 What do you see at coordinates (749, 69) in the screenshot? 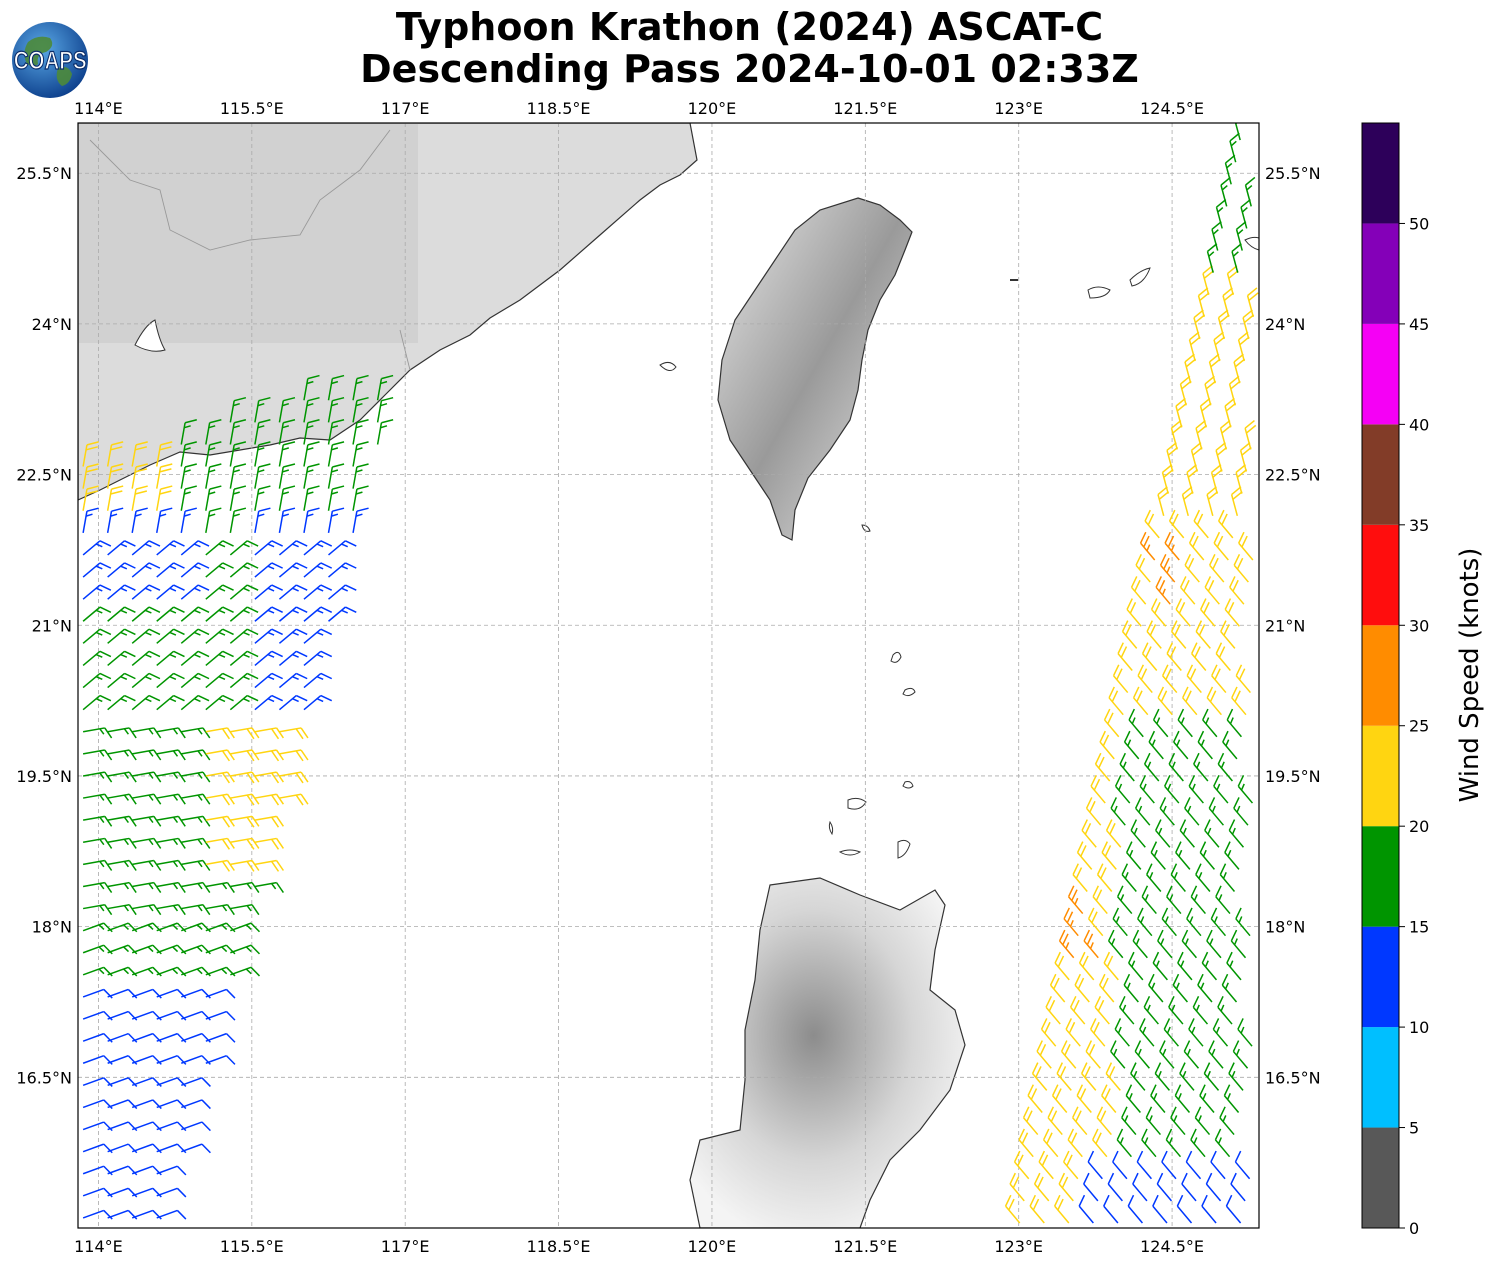
I see `title-line-2: Descending Pass 2024-10-01 02:33Z` at bounding box center [749, 69].